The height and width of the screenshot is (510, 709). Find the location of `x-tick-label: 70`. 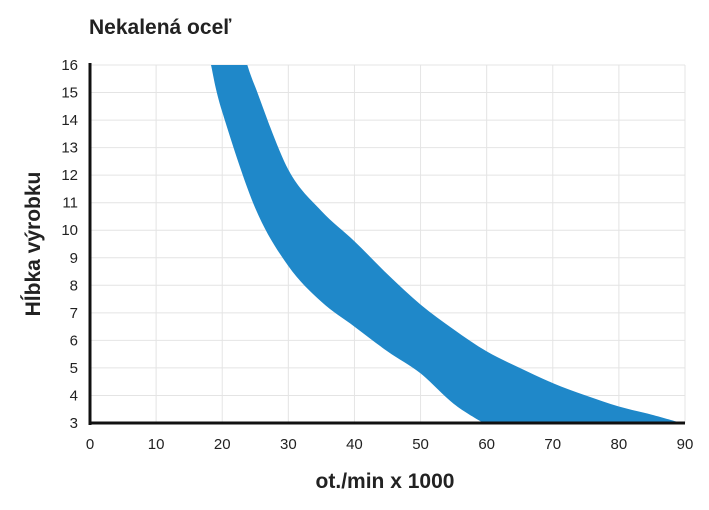

x-tick-label: 70 is located at coordinates (552, 444).